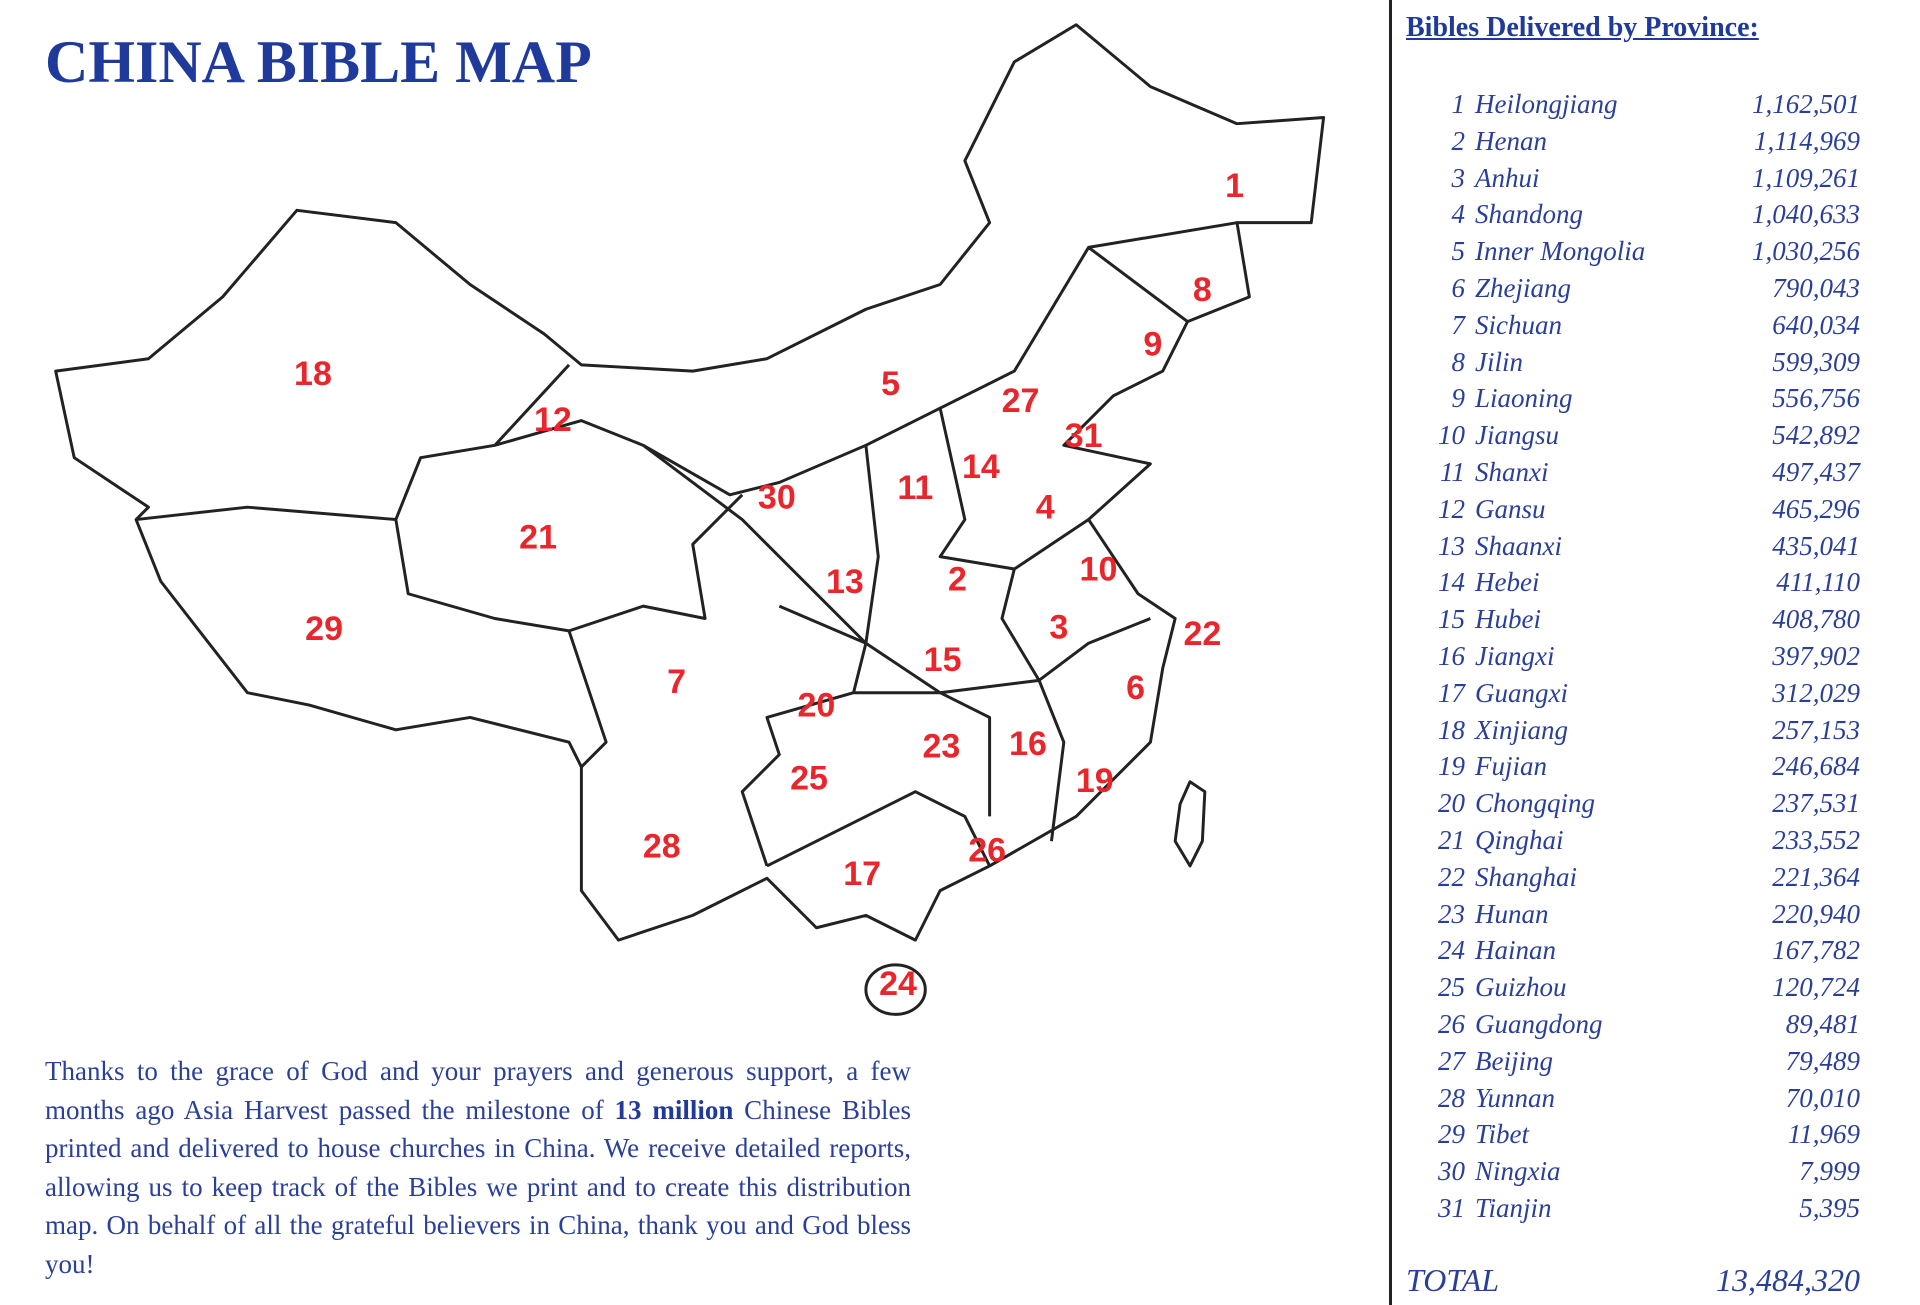  Describe the element at coordinates (1458, 177) in the screenshot. I see `rank: 3` at that location.